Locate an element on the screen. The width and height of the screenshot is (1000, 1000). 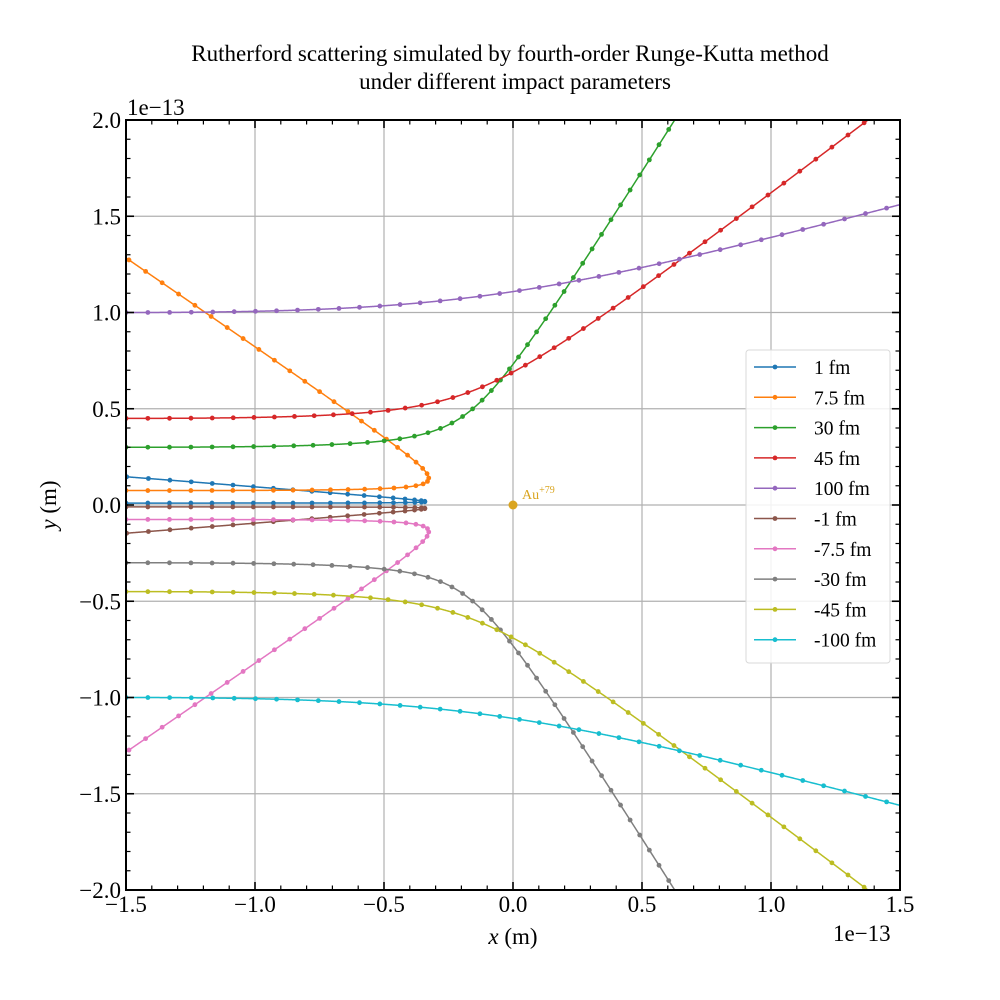
y-tick-label: 1.0 is located at coordinates (106, 313).